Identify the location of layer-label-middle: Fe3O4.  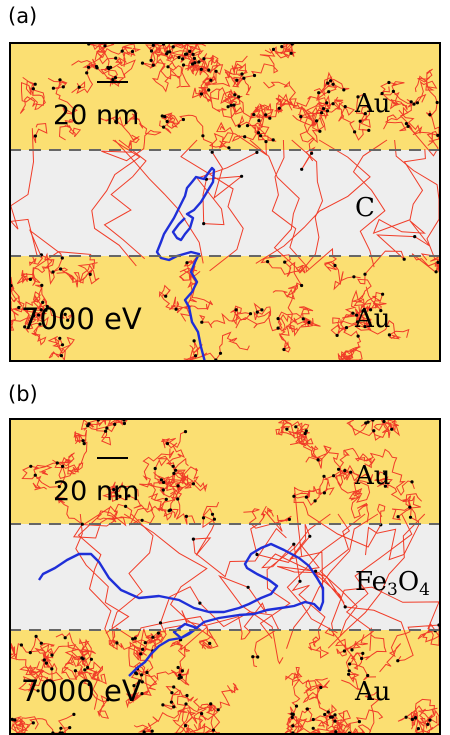
(392, 583).